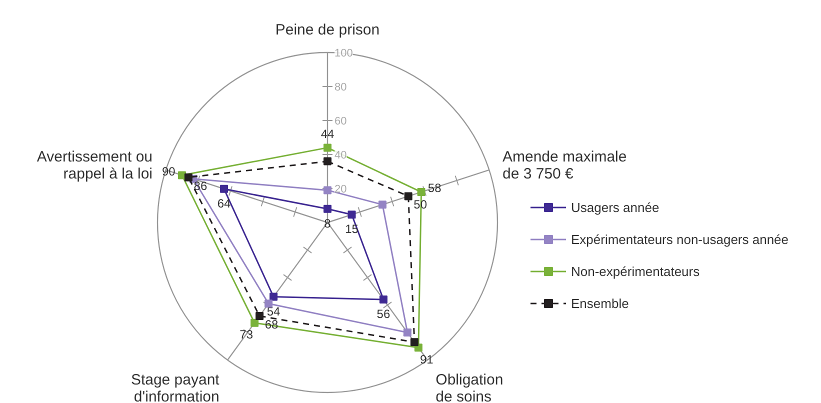 The height and width of the screenshot is (403, 821). I want to click on data-label: 8, so click(328, 223).